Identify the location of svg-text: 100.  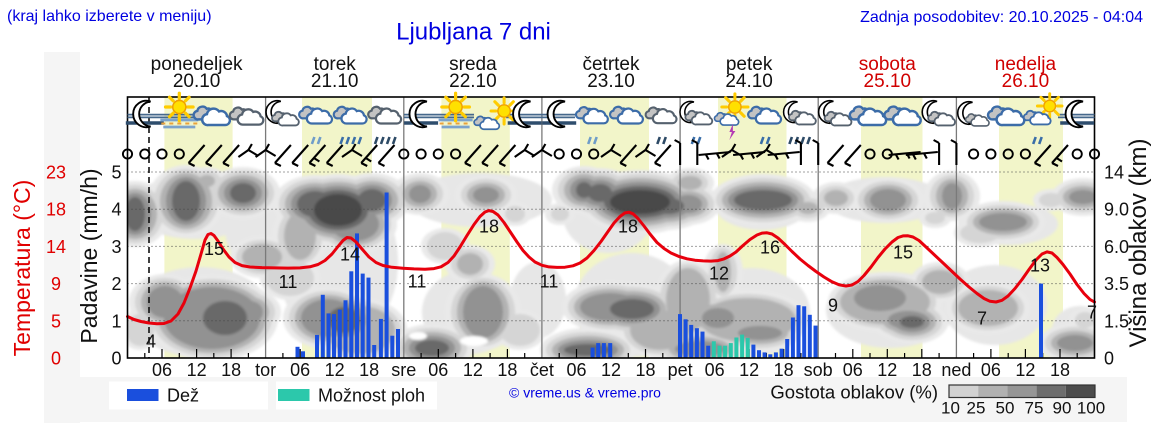
(1091, 408).